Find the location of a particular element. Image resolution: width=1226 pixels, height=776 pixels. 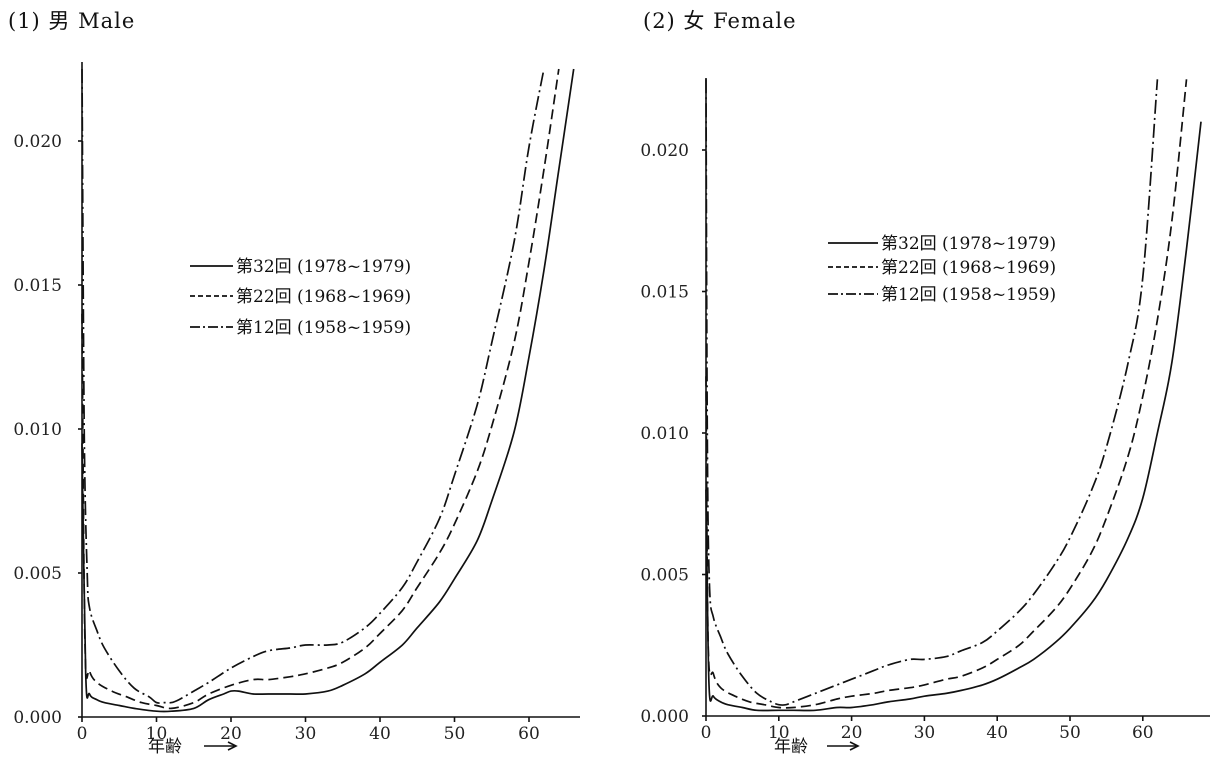

chart-title: (1) 男 Male is located at coordinates (71, 21).